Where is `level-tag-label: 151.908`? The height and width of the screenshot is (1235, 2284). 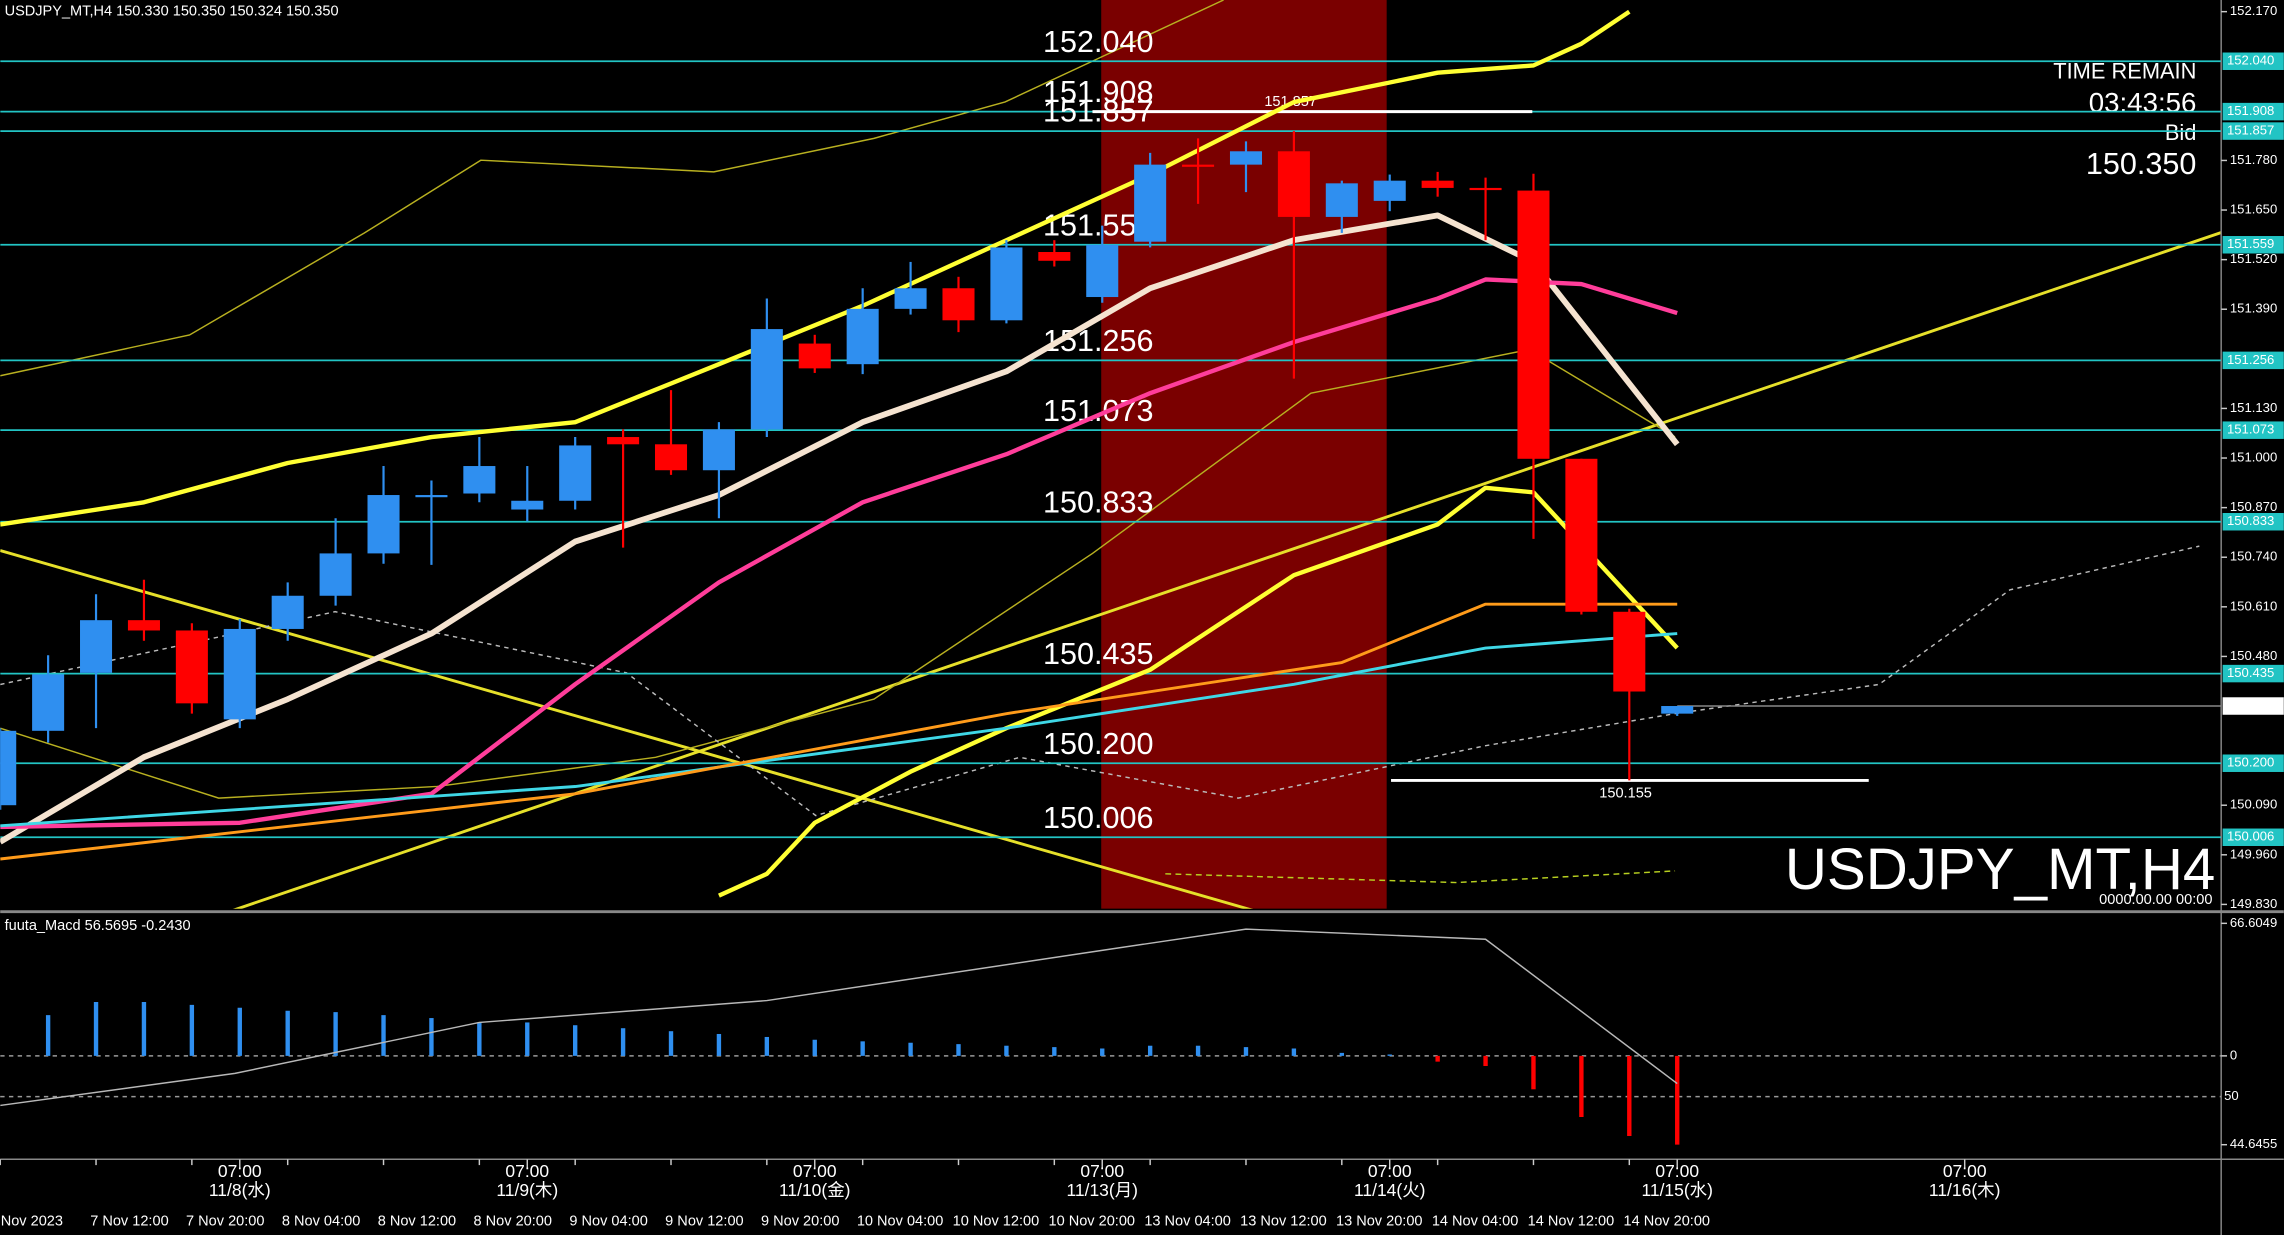 level-tag-label: 151.908 is located at coordinates (2250, 110).